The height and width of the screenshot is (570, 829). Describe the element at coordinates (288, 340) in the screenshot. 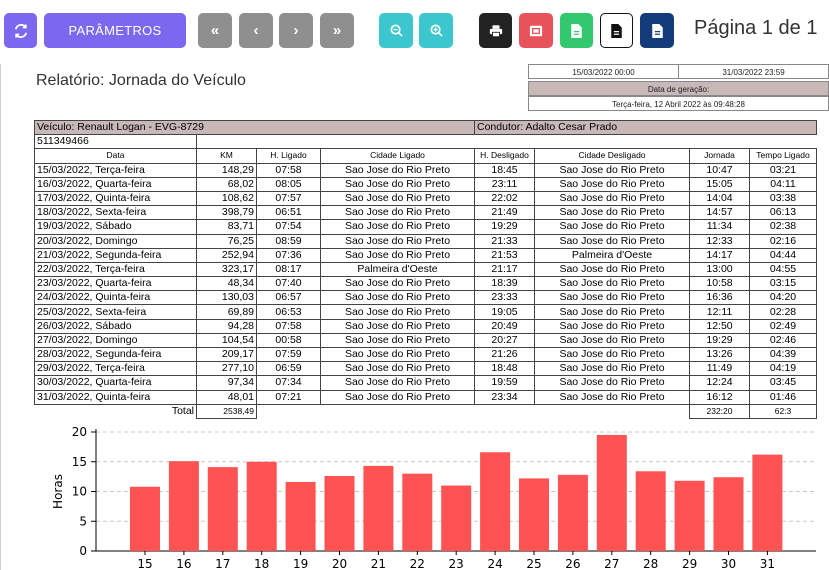

I see `table-cell: 00:58` at that location.